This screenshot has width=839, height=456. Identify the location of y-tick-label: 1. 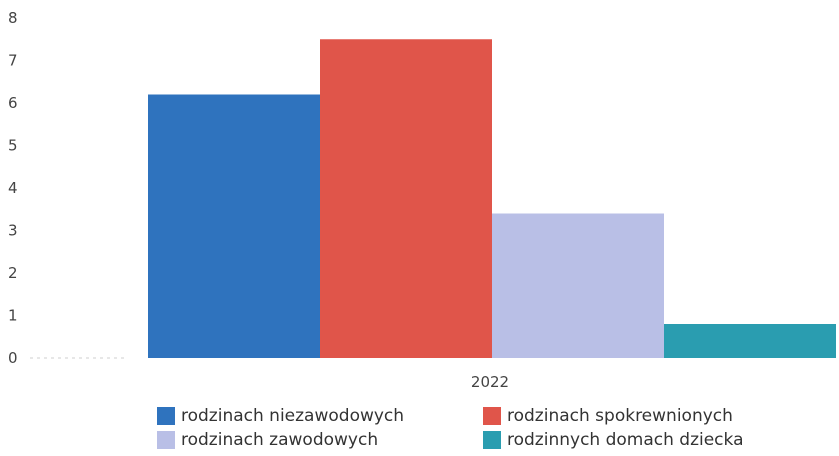
(13, 316).